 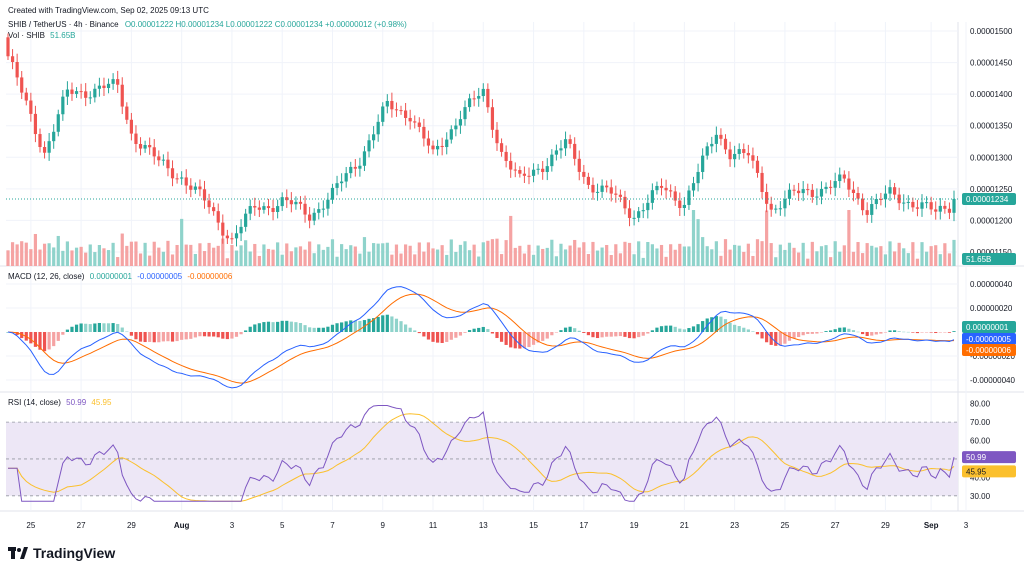 What do you see at coordinates (992, 380) in the screenshot?
I see `macd-tick-label: -0.00000040` at bounding box center [992, 380].